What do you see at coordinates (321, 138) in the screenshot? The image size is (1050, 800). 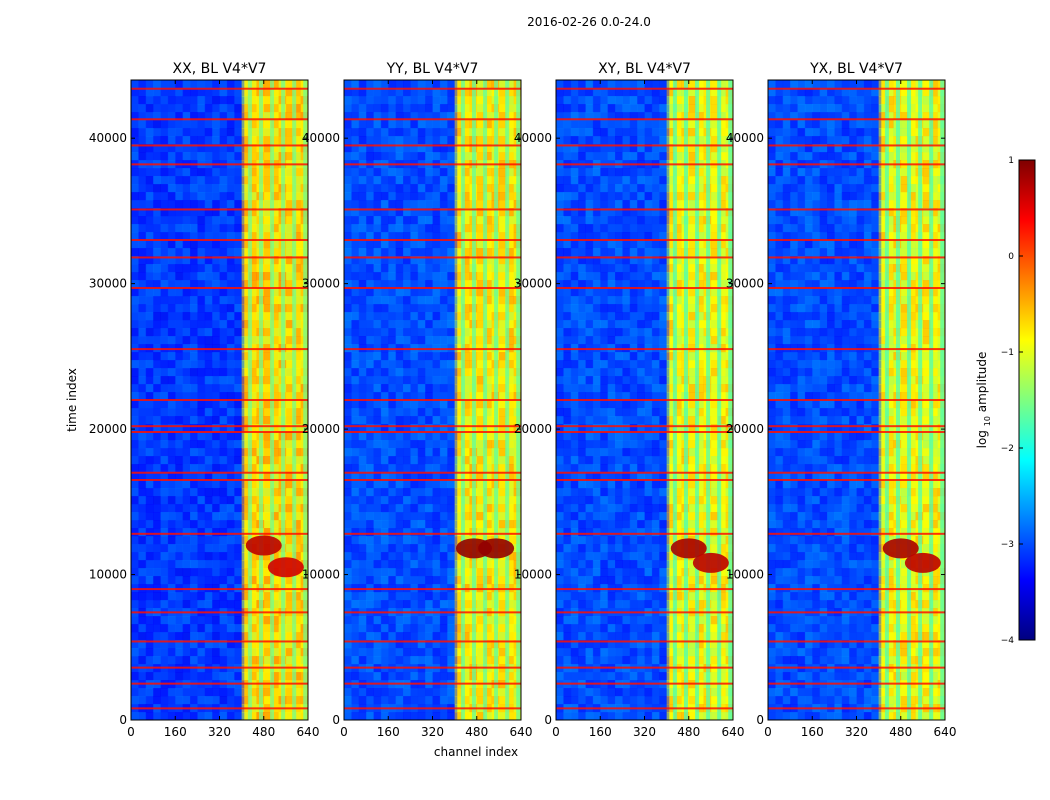 I see `y-tick-label: 40000` at bounding box center [321, 138].